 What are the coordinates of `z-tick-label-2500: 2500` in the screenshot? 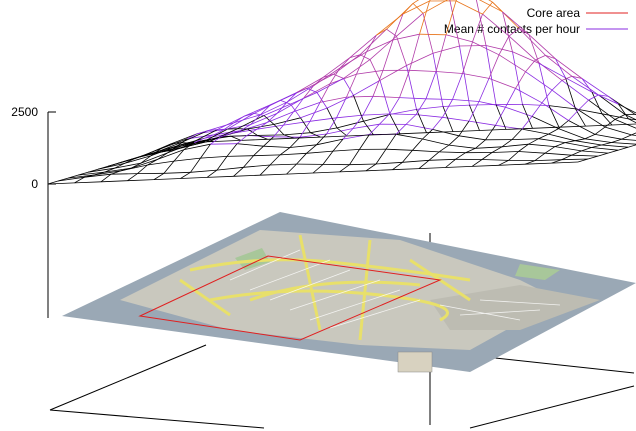 It's located at (24, 112).